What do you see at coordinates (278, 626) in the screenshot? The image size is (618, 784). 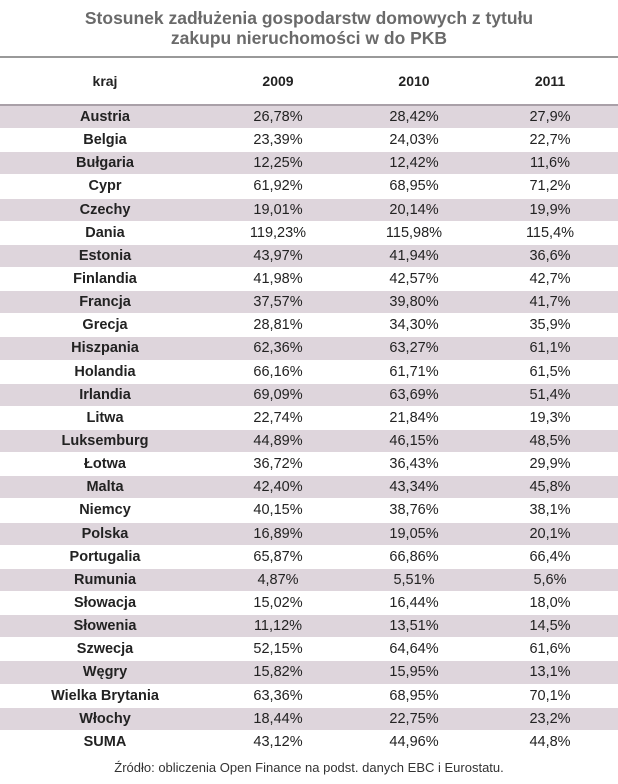 I see `cell-2009: 11,12%` at bounding box center [278, 626].